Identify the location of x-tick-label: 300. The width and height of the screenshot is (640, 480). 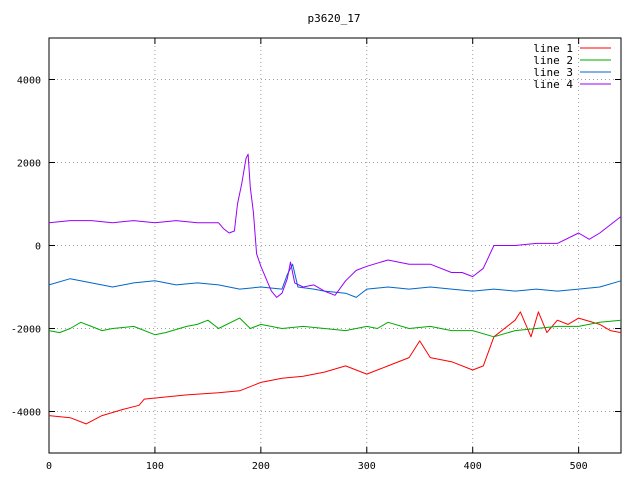
(367, 466).